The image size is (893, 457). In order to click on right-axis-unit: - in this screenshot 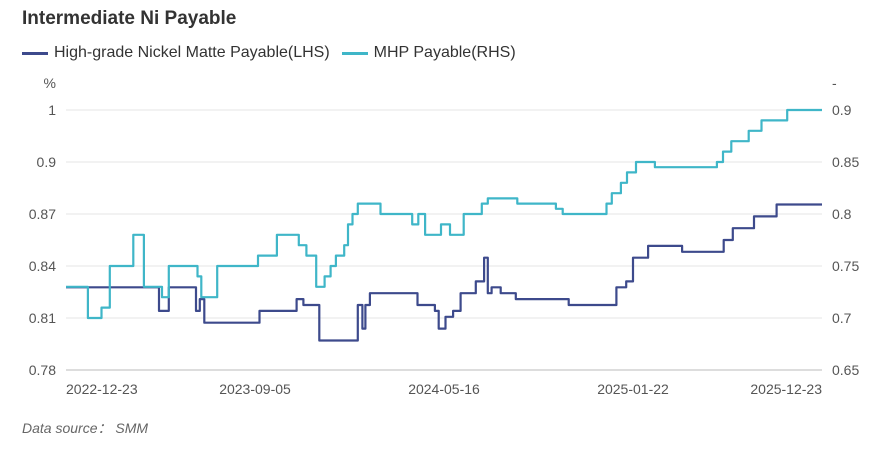, I will do `click(834, 83)`.